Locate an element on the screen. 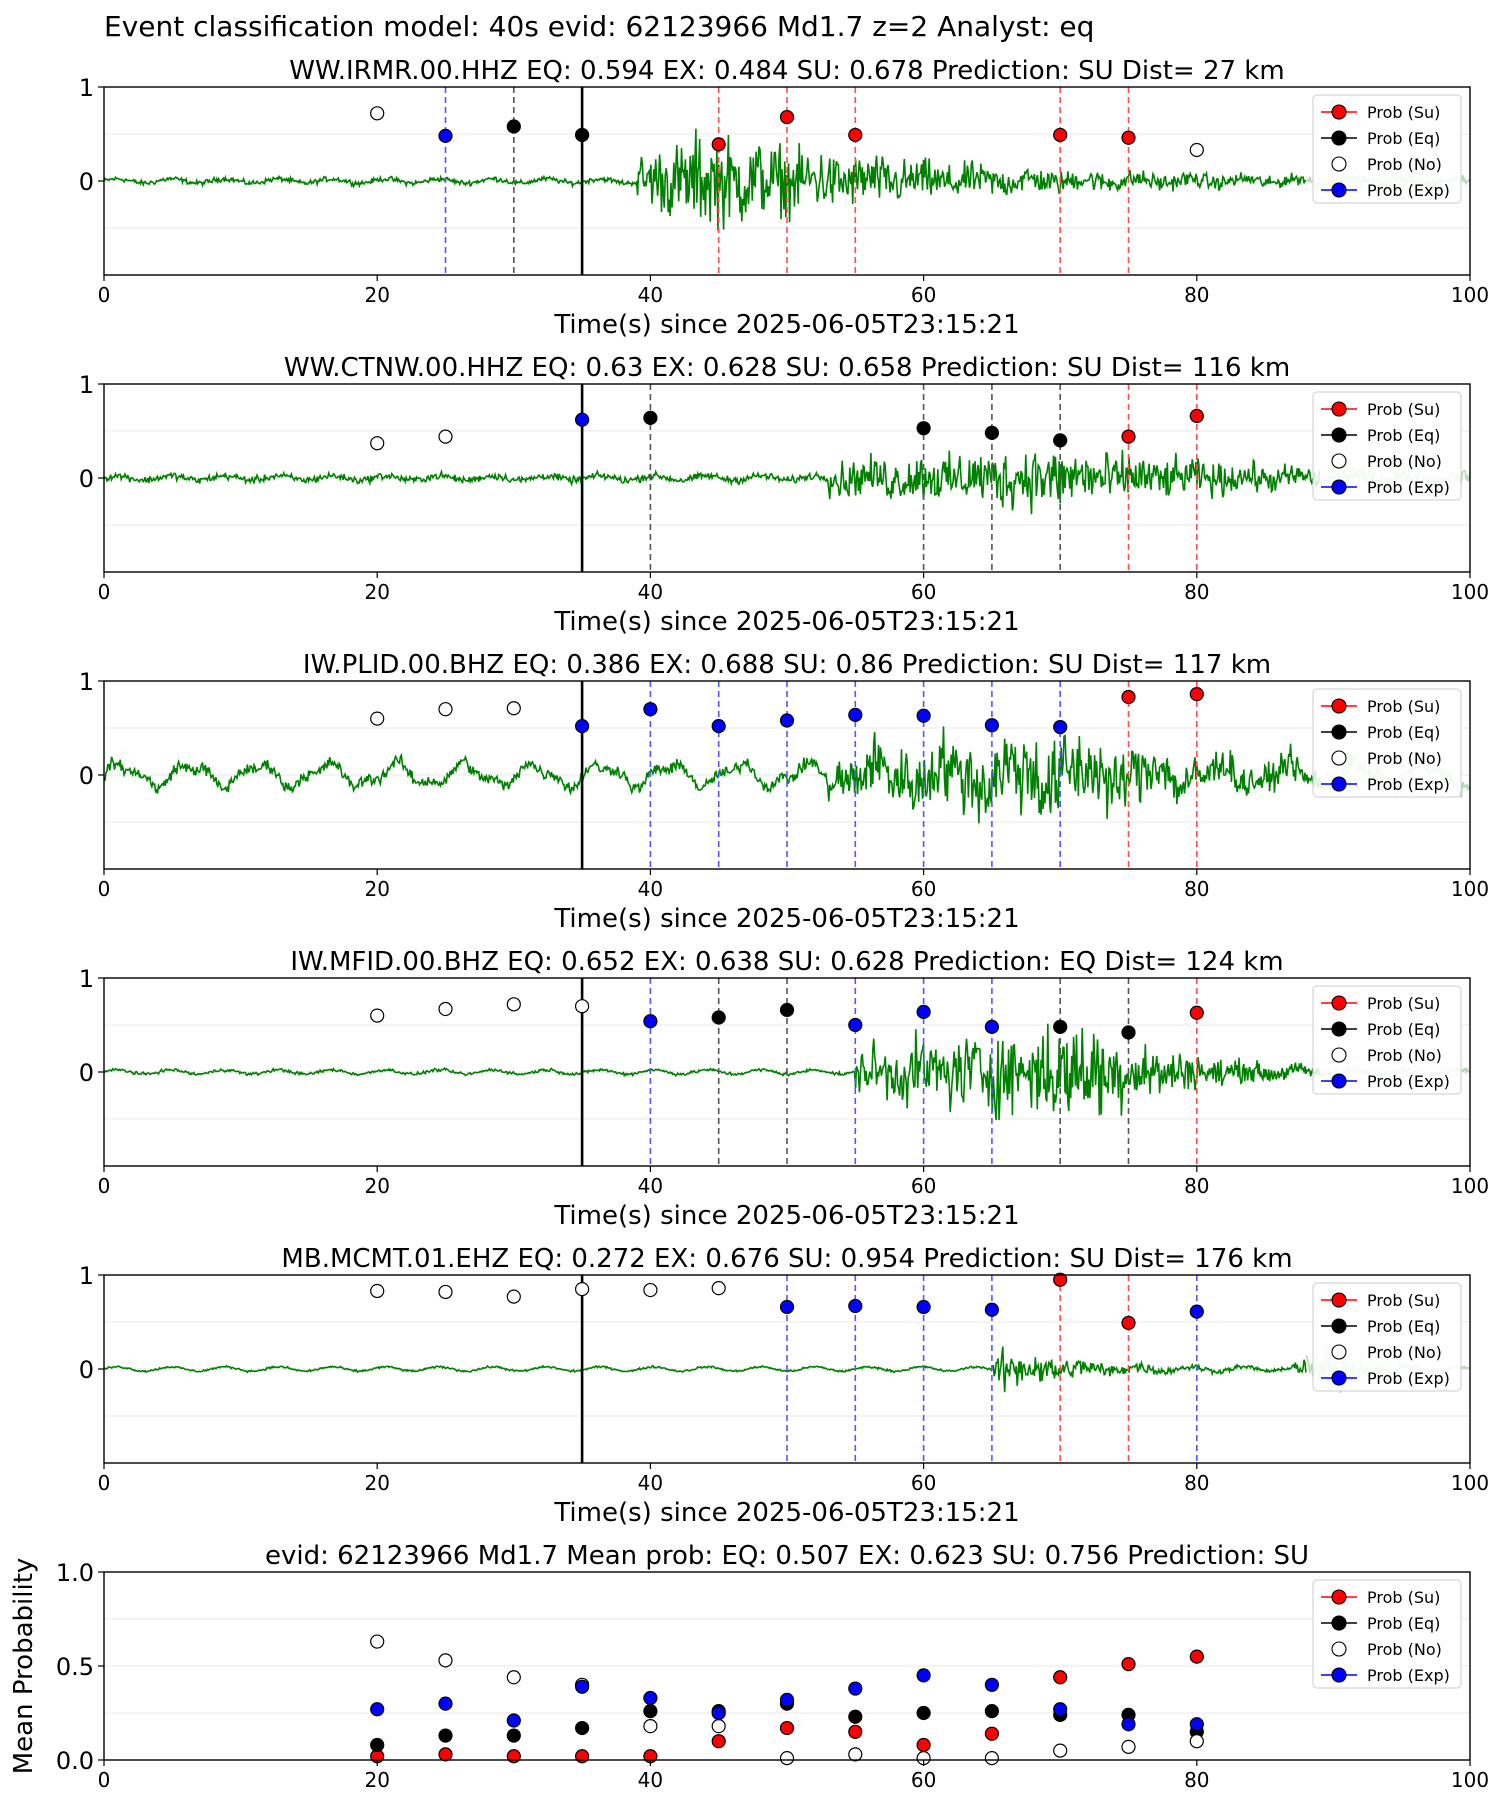 This screenshot has width=1500, height=1800. x-tick-label: 60 is located at coordinates (923, 889).